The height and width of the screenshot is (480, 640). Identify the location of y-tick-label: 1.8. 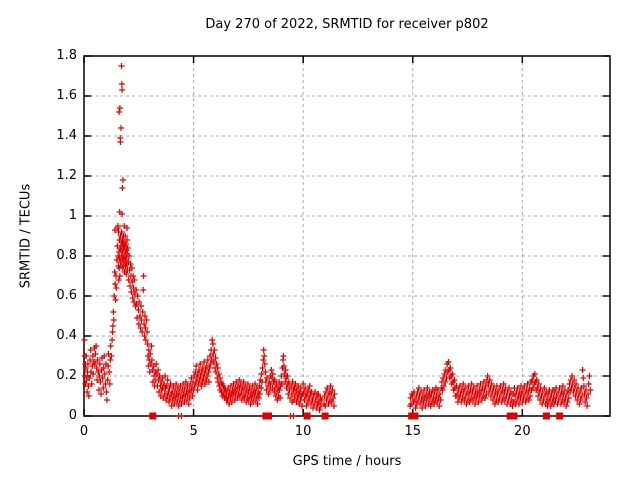
(66, 55).